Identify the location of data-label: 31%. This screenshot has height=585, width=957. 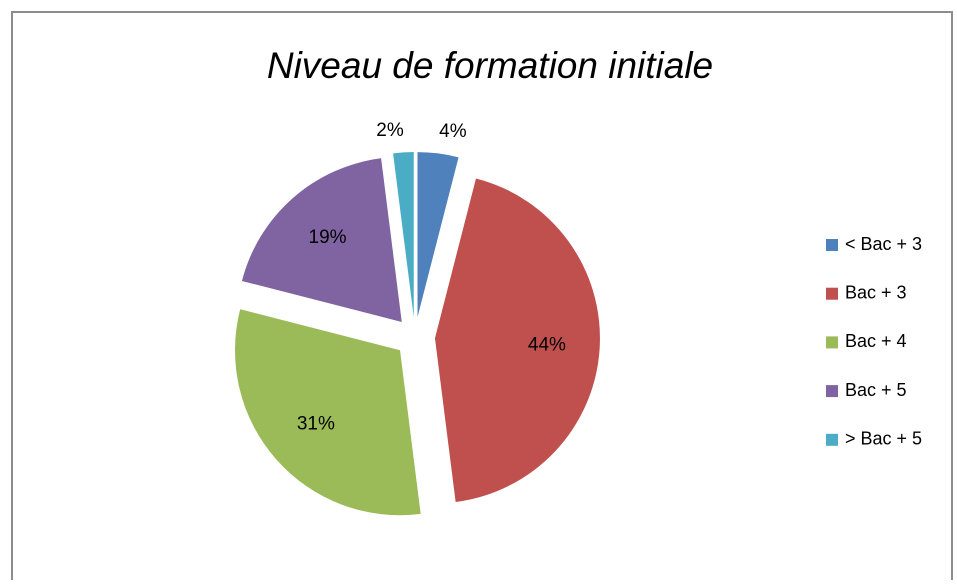
(316, 423).